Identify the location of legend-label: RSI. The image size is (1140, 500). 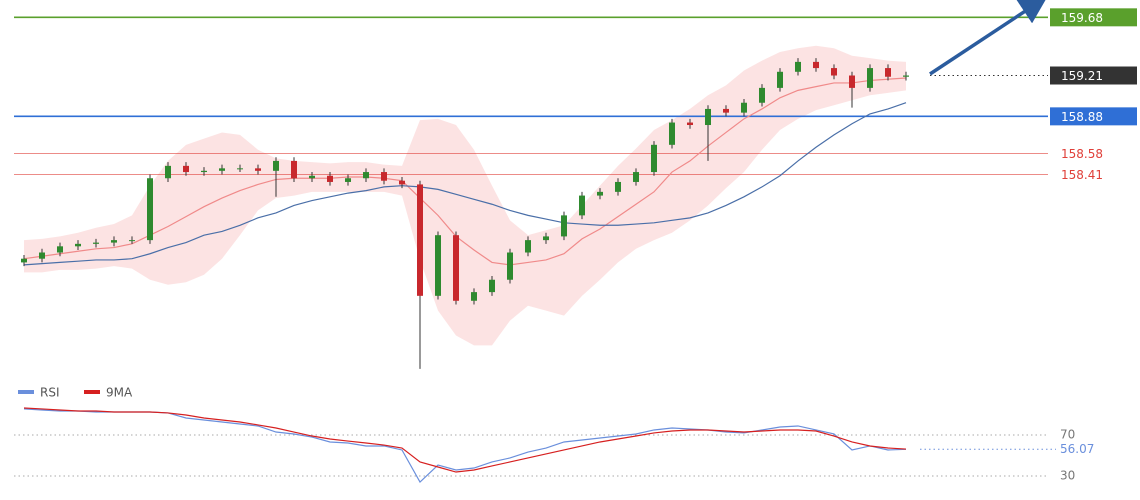
(50, 393).